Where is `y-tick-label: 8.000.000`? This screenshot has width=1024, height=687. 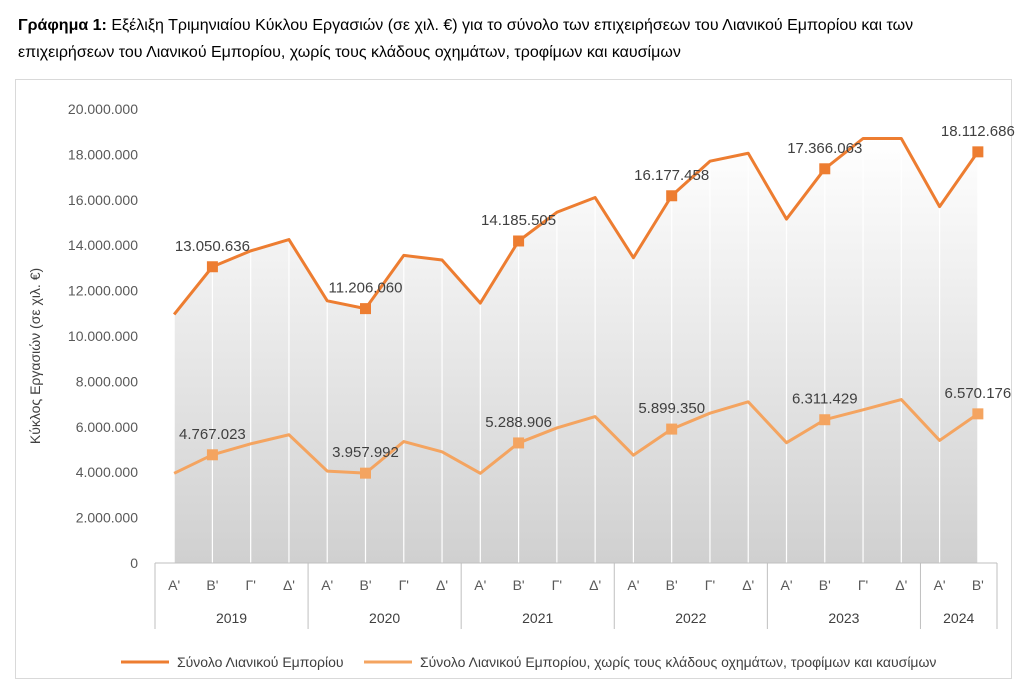 y-tick-label: 8.000.000 is located at coordinates (107, 381).